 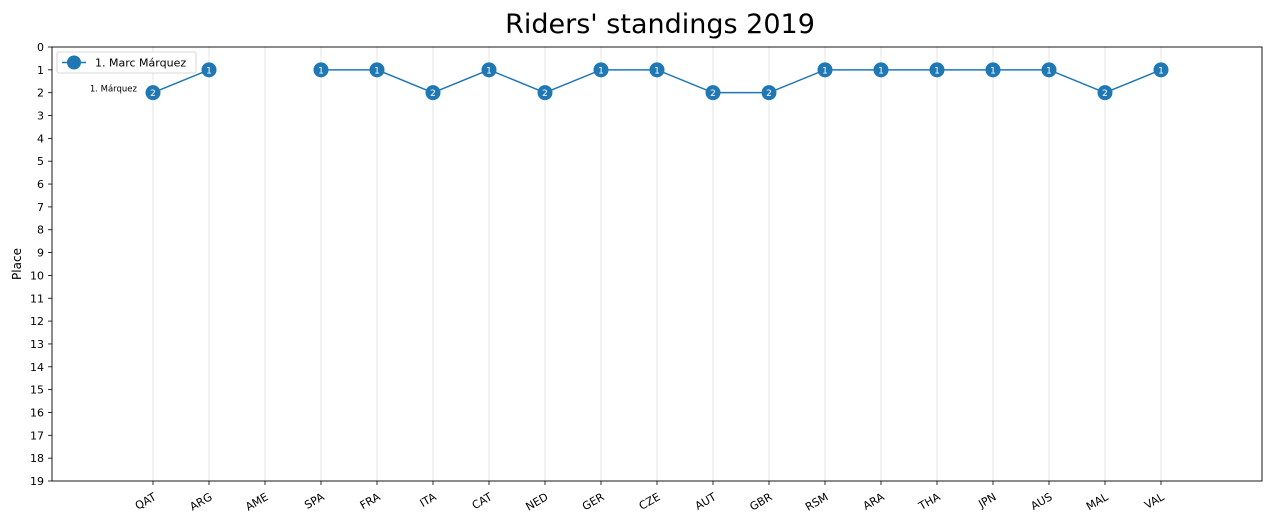 I want to click on y-tick-label: 13, so click(x=37, y=344).